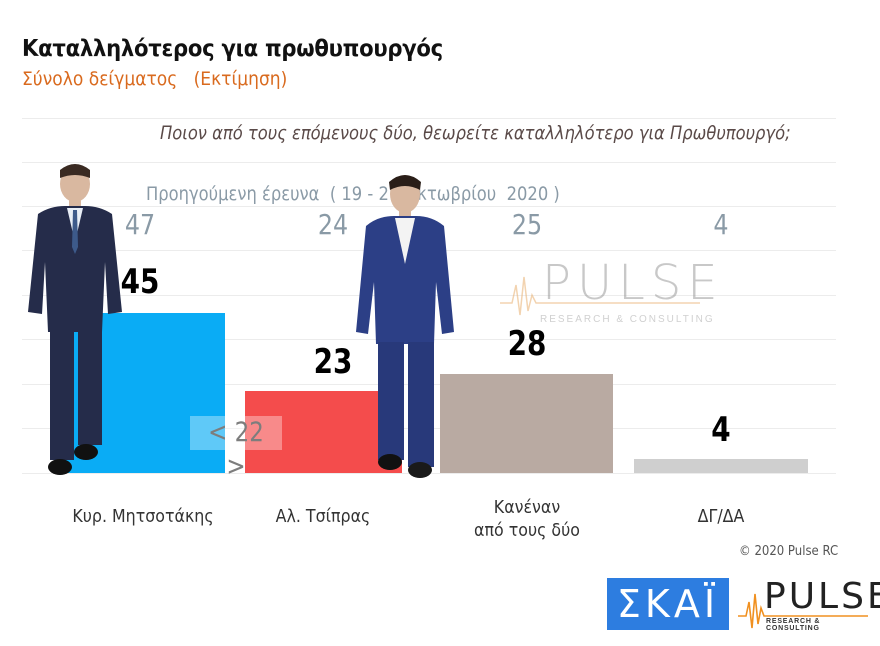 This screenshot has width=880, height=646. What do you see at coordinates (627, 319) in the screenshot?
I see `watermark-sub: RESEARCH & CONSULTING` at bounding box center [627, 319].